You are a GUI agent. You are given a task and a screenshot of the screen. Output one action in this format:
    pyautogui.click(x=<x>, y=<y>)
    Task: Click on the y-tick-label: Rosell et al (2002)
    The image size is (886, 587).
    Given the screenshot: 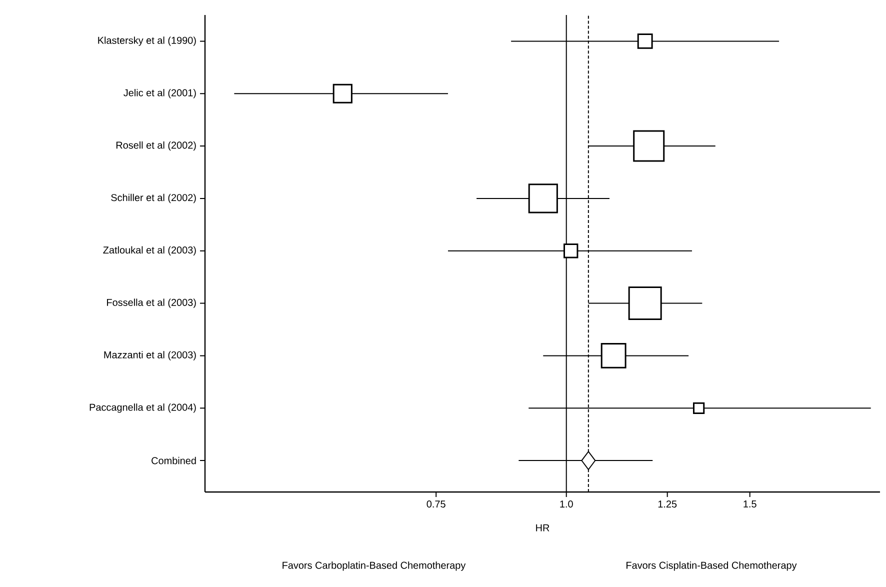 What is the action you would take?
    pyautogui.click(x=156, y=146)
    